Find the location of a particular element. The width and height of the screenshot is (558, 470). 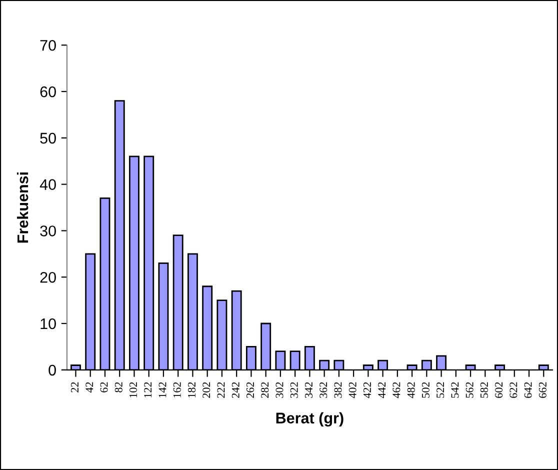

x-tick-label: 342 is located at coordinates (308, 390).